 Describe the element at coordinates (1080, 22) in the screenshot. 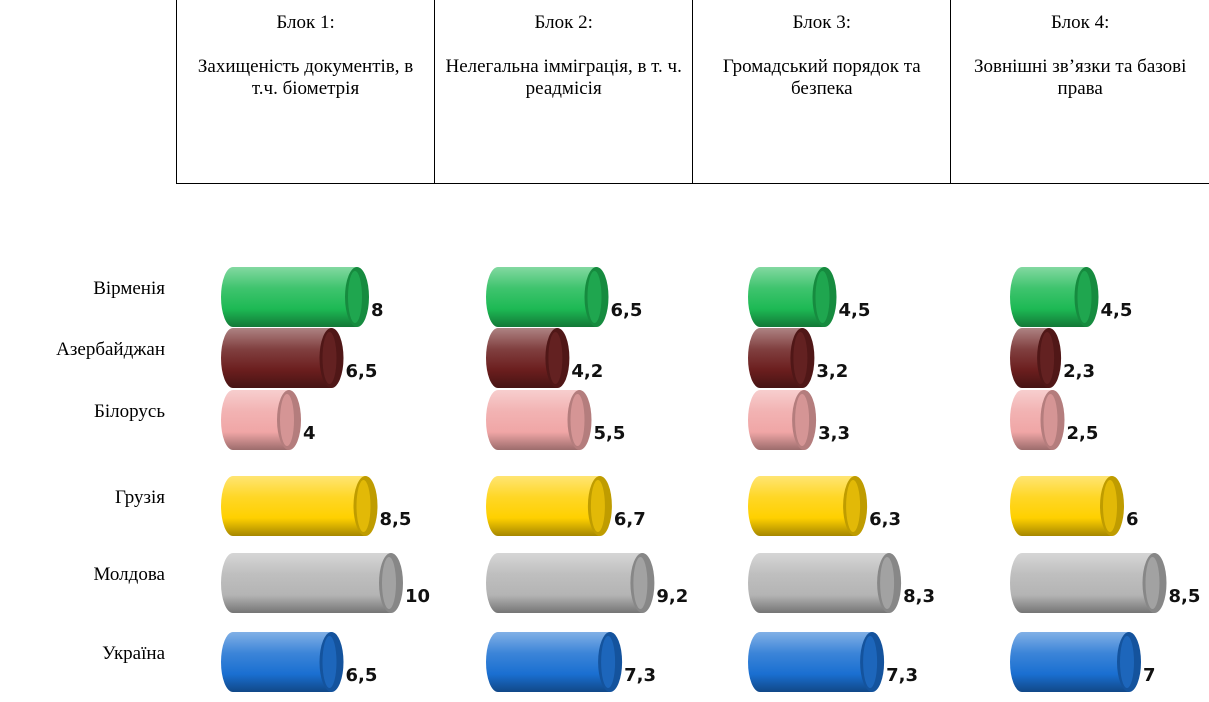

I see `block-title: Блок 4:` at that location.